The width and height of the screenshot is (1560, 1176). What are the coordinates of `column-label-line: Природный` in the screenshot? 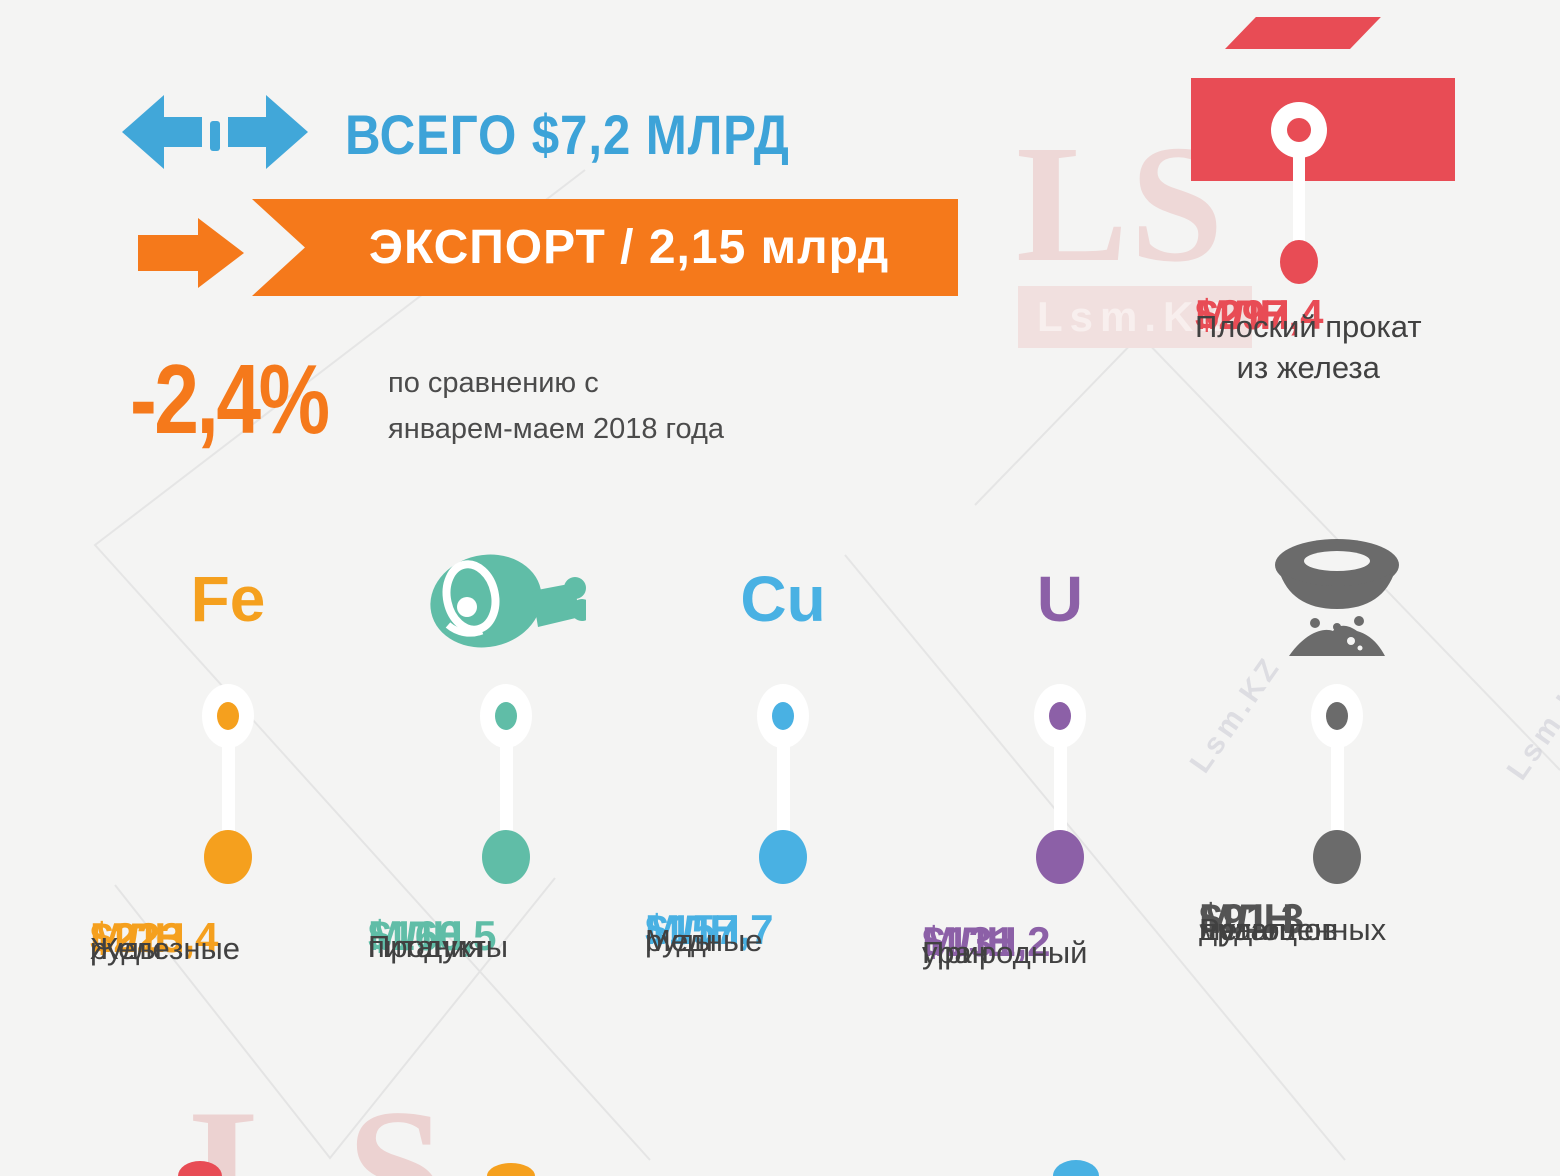 It's located at (1005, 952).